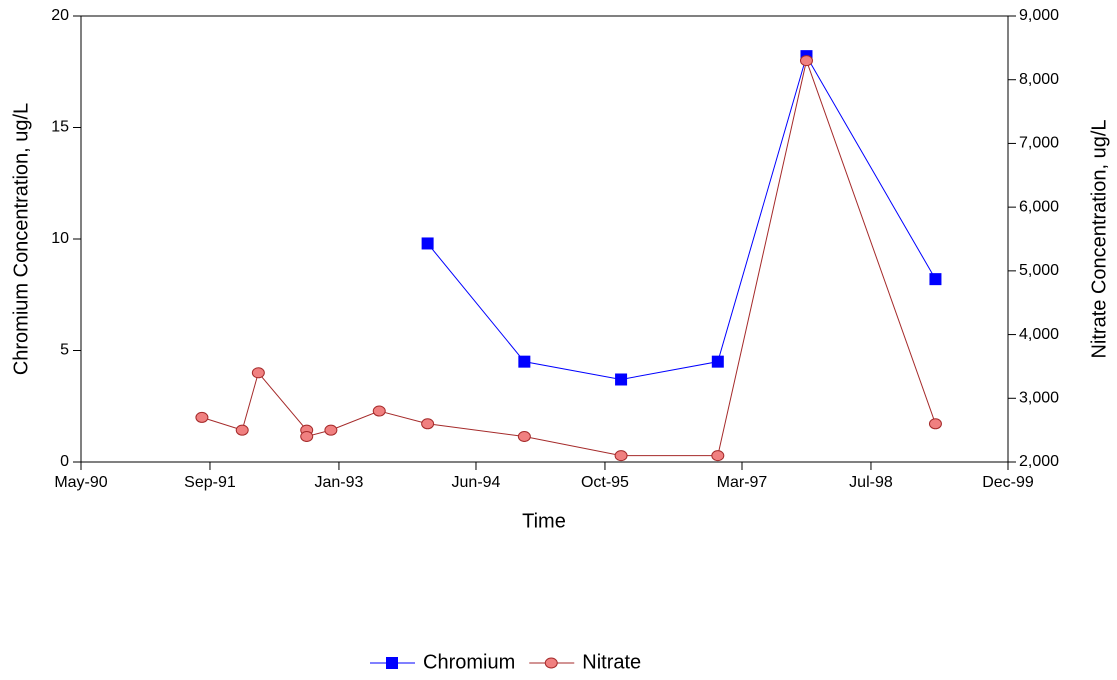  I want to click on y2-tick-label: 9,000, so click(1039, 15).